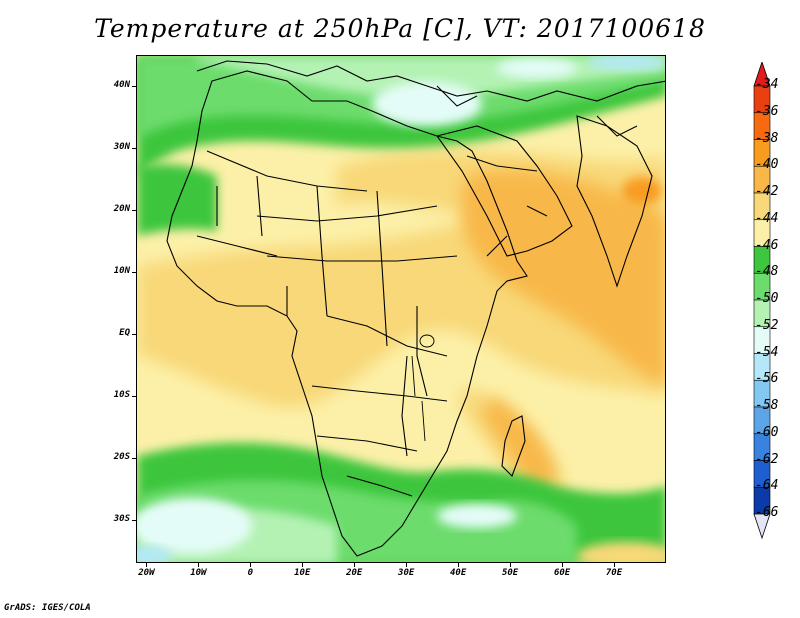 This screenshot has width=800, height=618. I want to click on colorbar-label: -64, so click(767, 486).